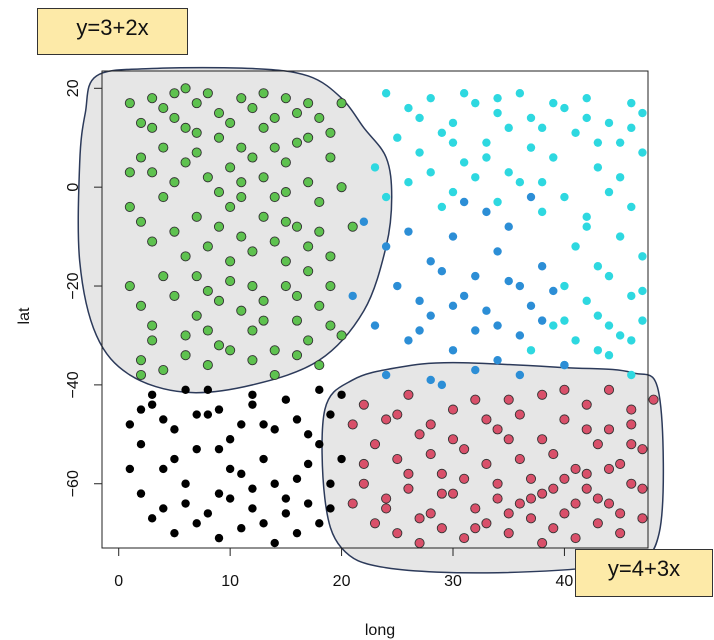  What do you see at coordinates (73, 187) in the screenshot?
I see `y-tick-label: 0` at bounding box center [73, 187].